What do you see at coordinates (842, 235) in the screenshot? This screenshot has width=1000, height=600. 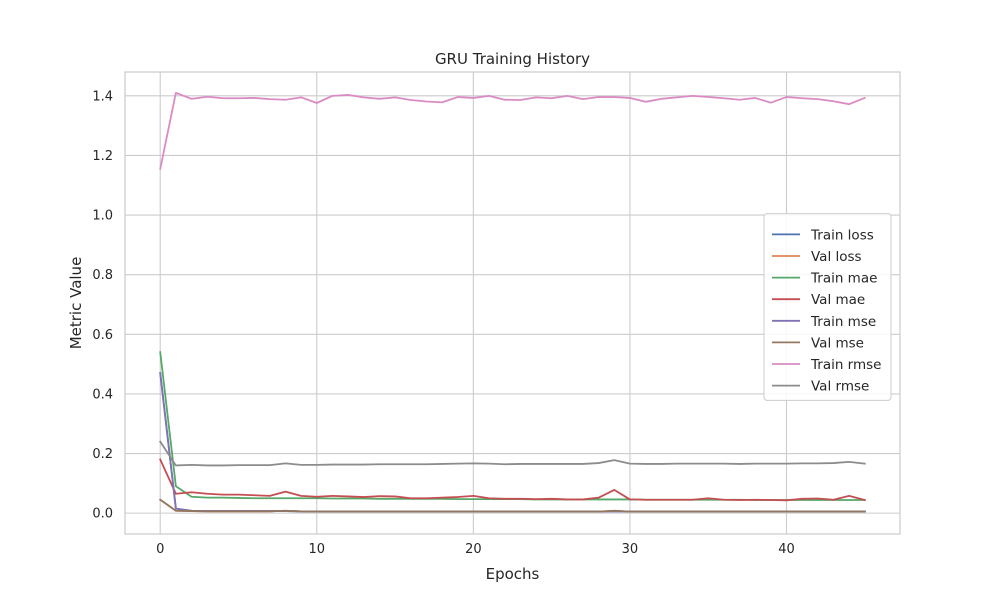 I see `legend-entry-label: Train loss` at bounding box center [842, 235].